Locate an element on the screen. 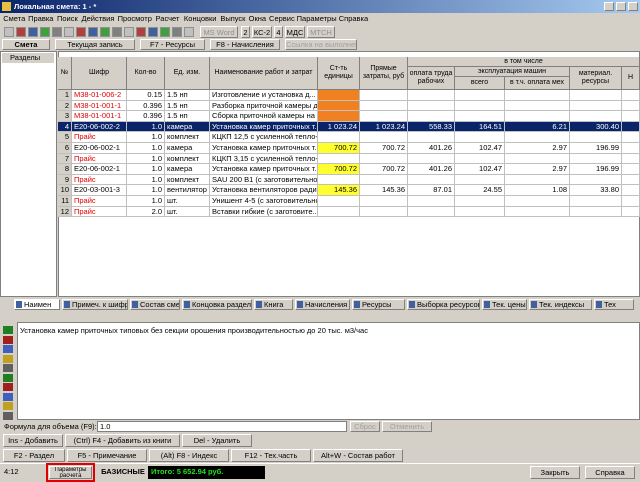 The height and width of the screenshot is (482, 640). minimize-button is located at coordinates (609, 6).